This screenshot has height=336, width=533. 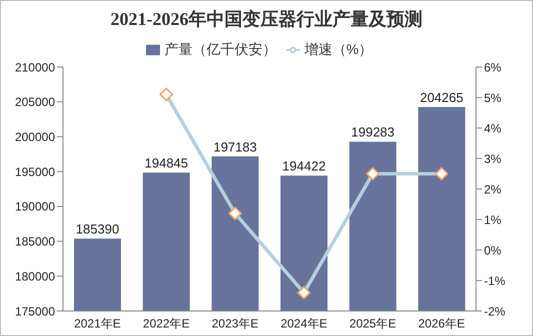 I want to click on data-label: 197183, so click(x=235, y=146).